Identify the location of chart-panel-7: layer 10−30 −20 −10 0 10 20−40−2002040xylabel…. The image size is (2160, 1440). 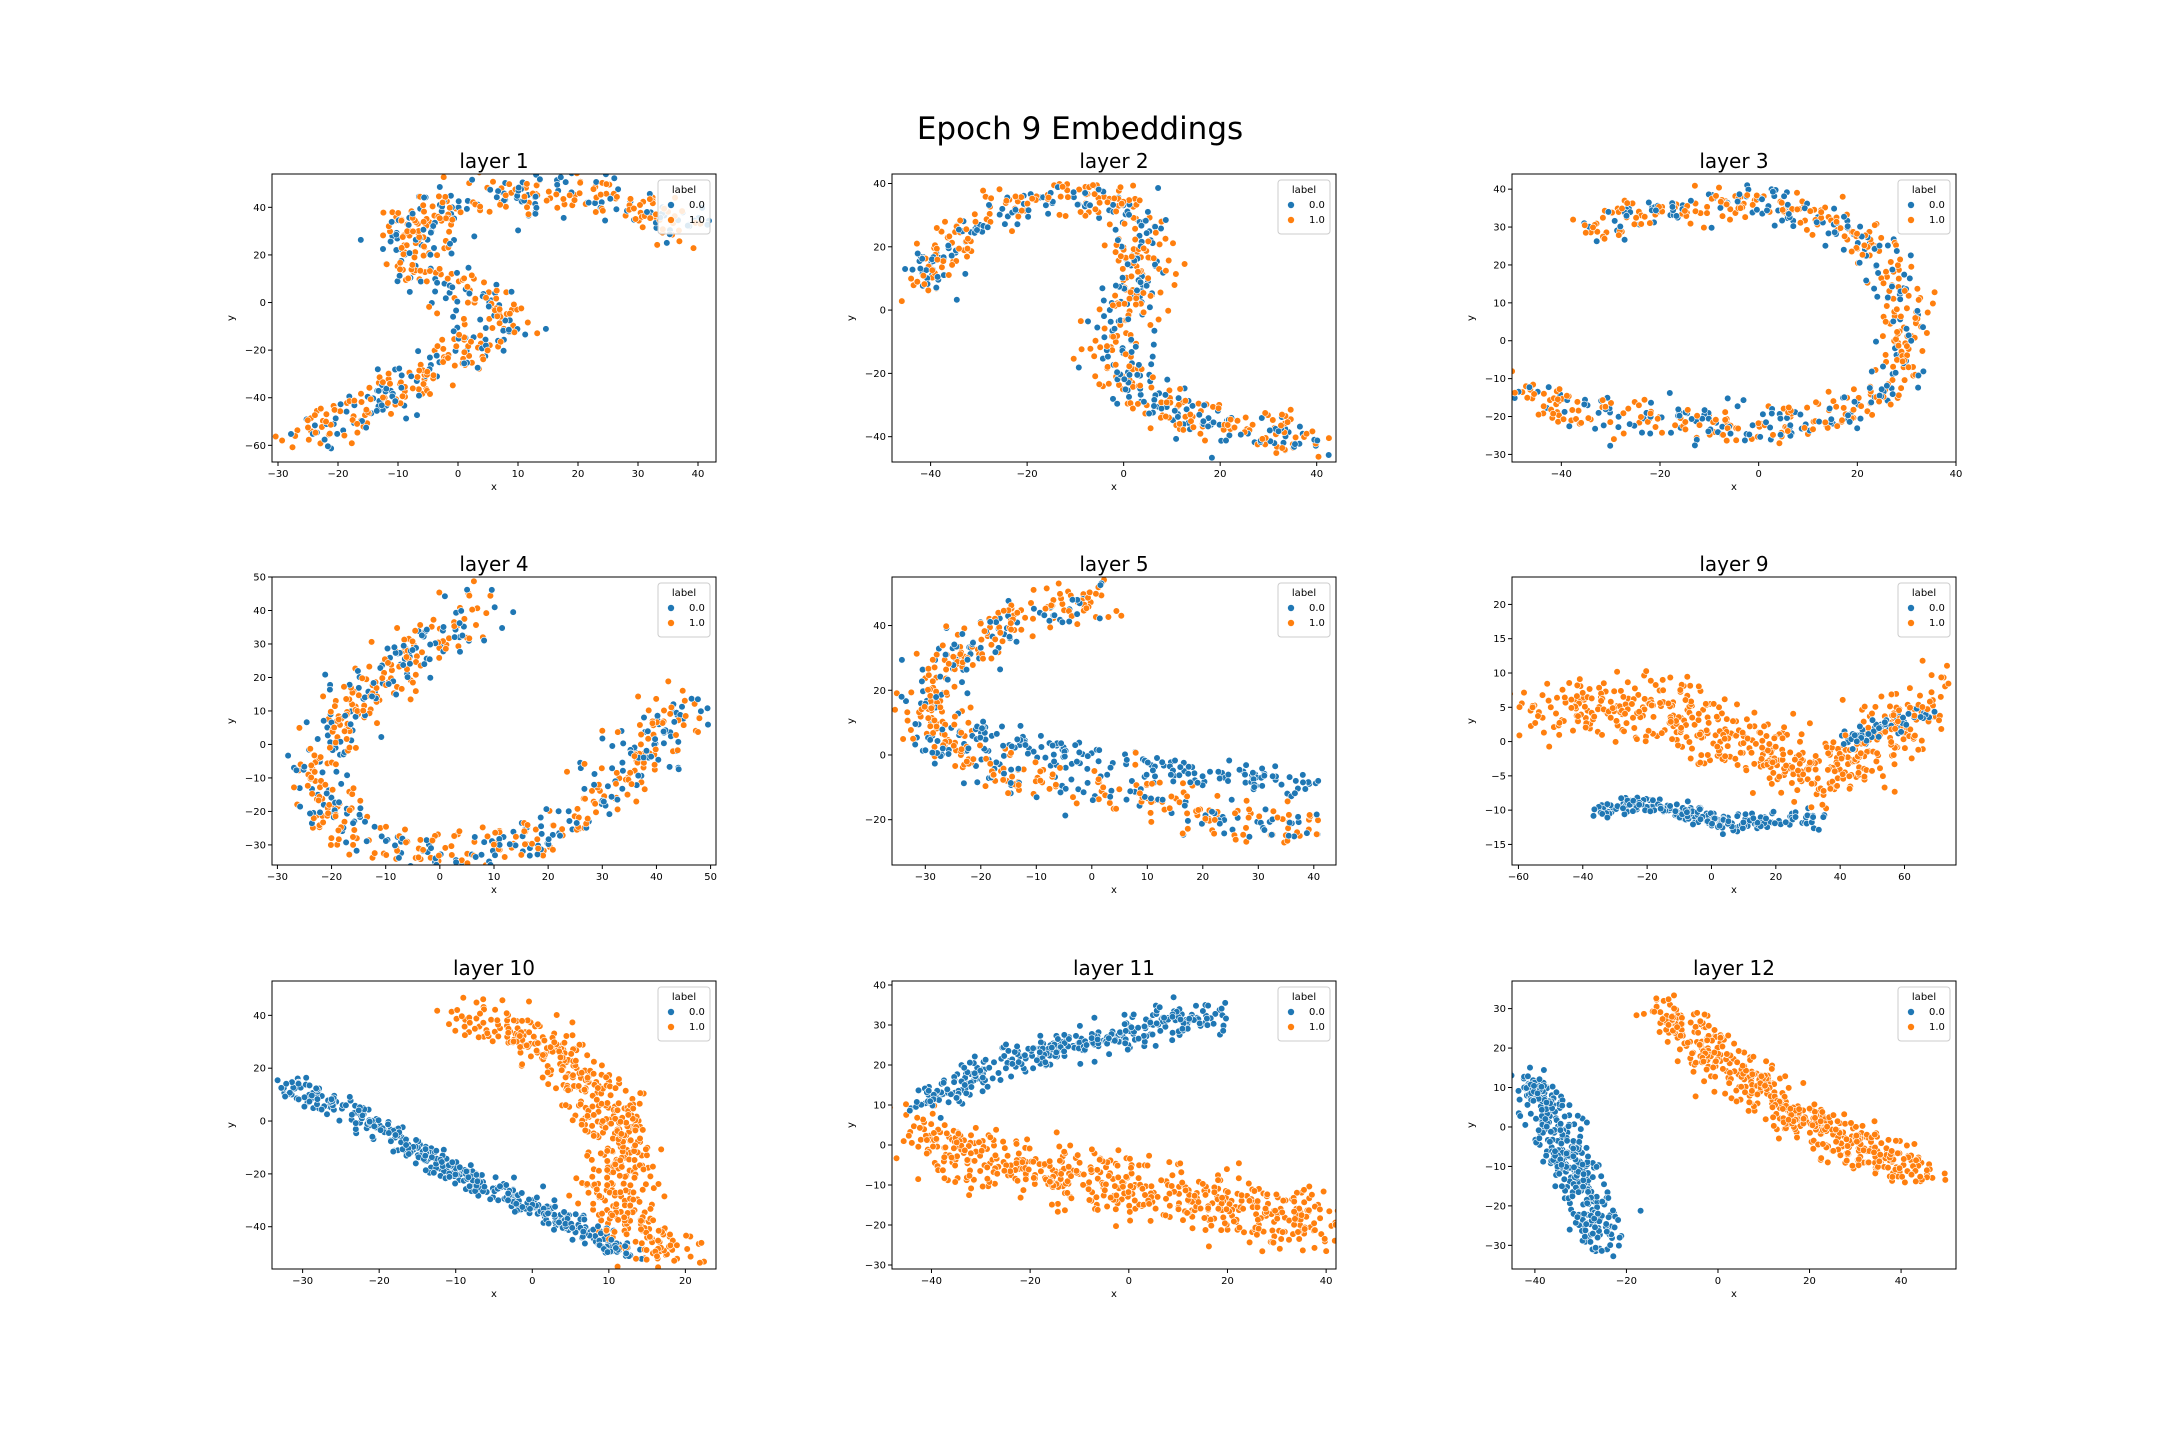
(471, 1128).